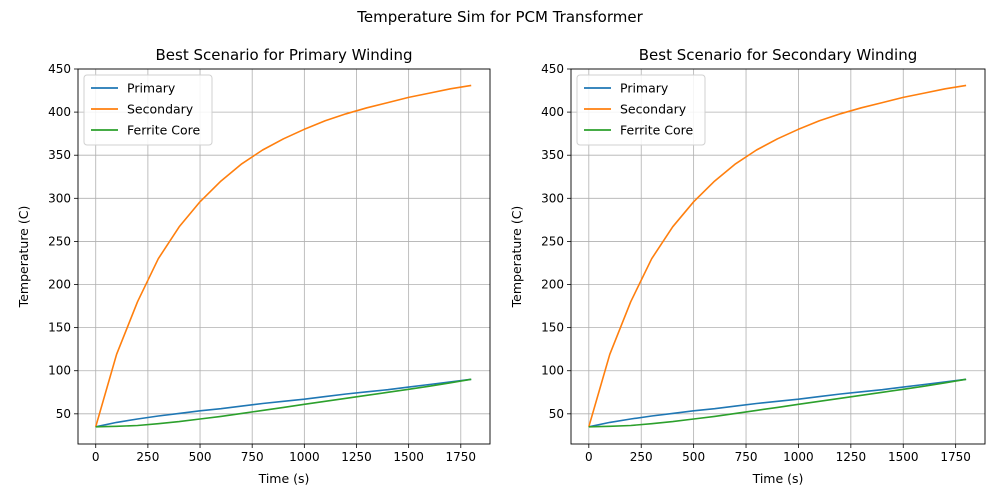 The image size is (1000, 500). What do you see at coordinates (284, 55) in the screenshot?
I see `chart-title: Best Scenario for Primary Winding` at bounding box center [284, 55].